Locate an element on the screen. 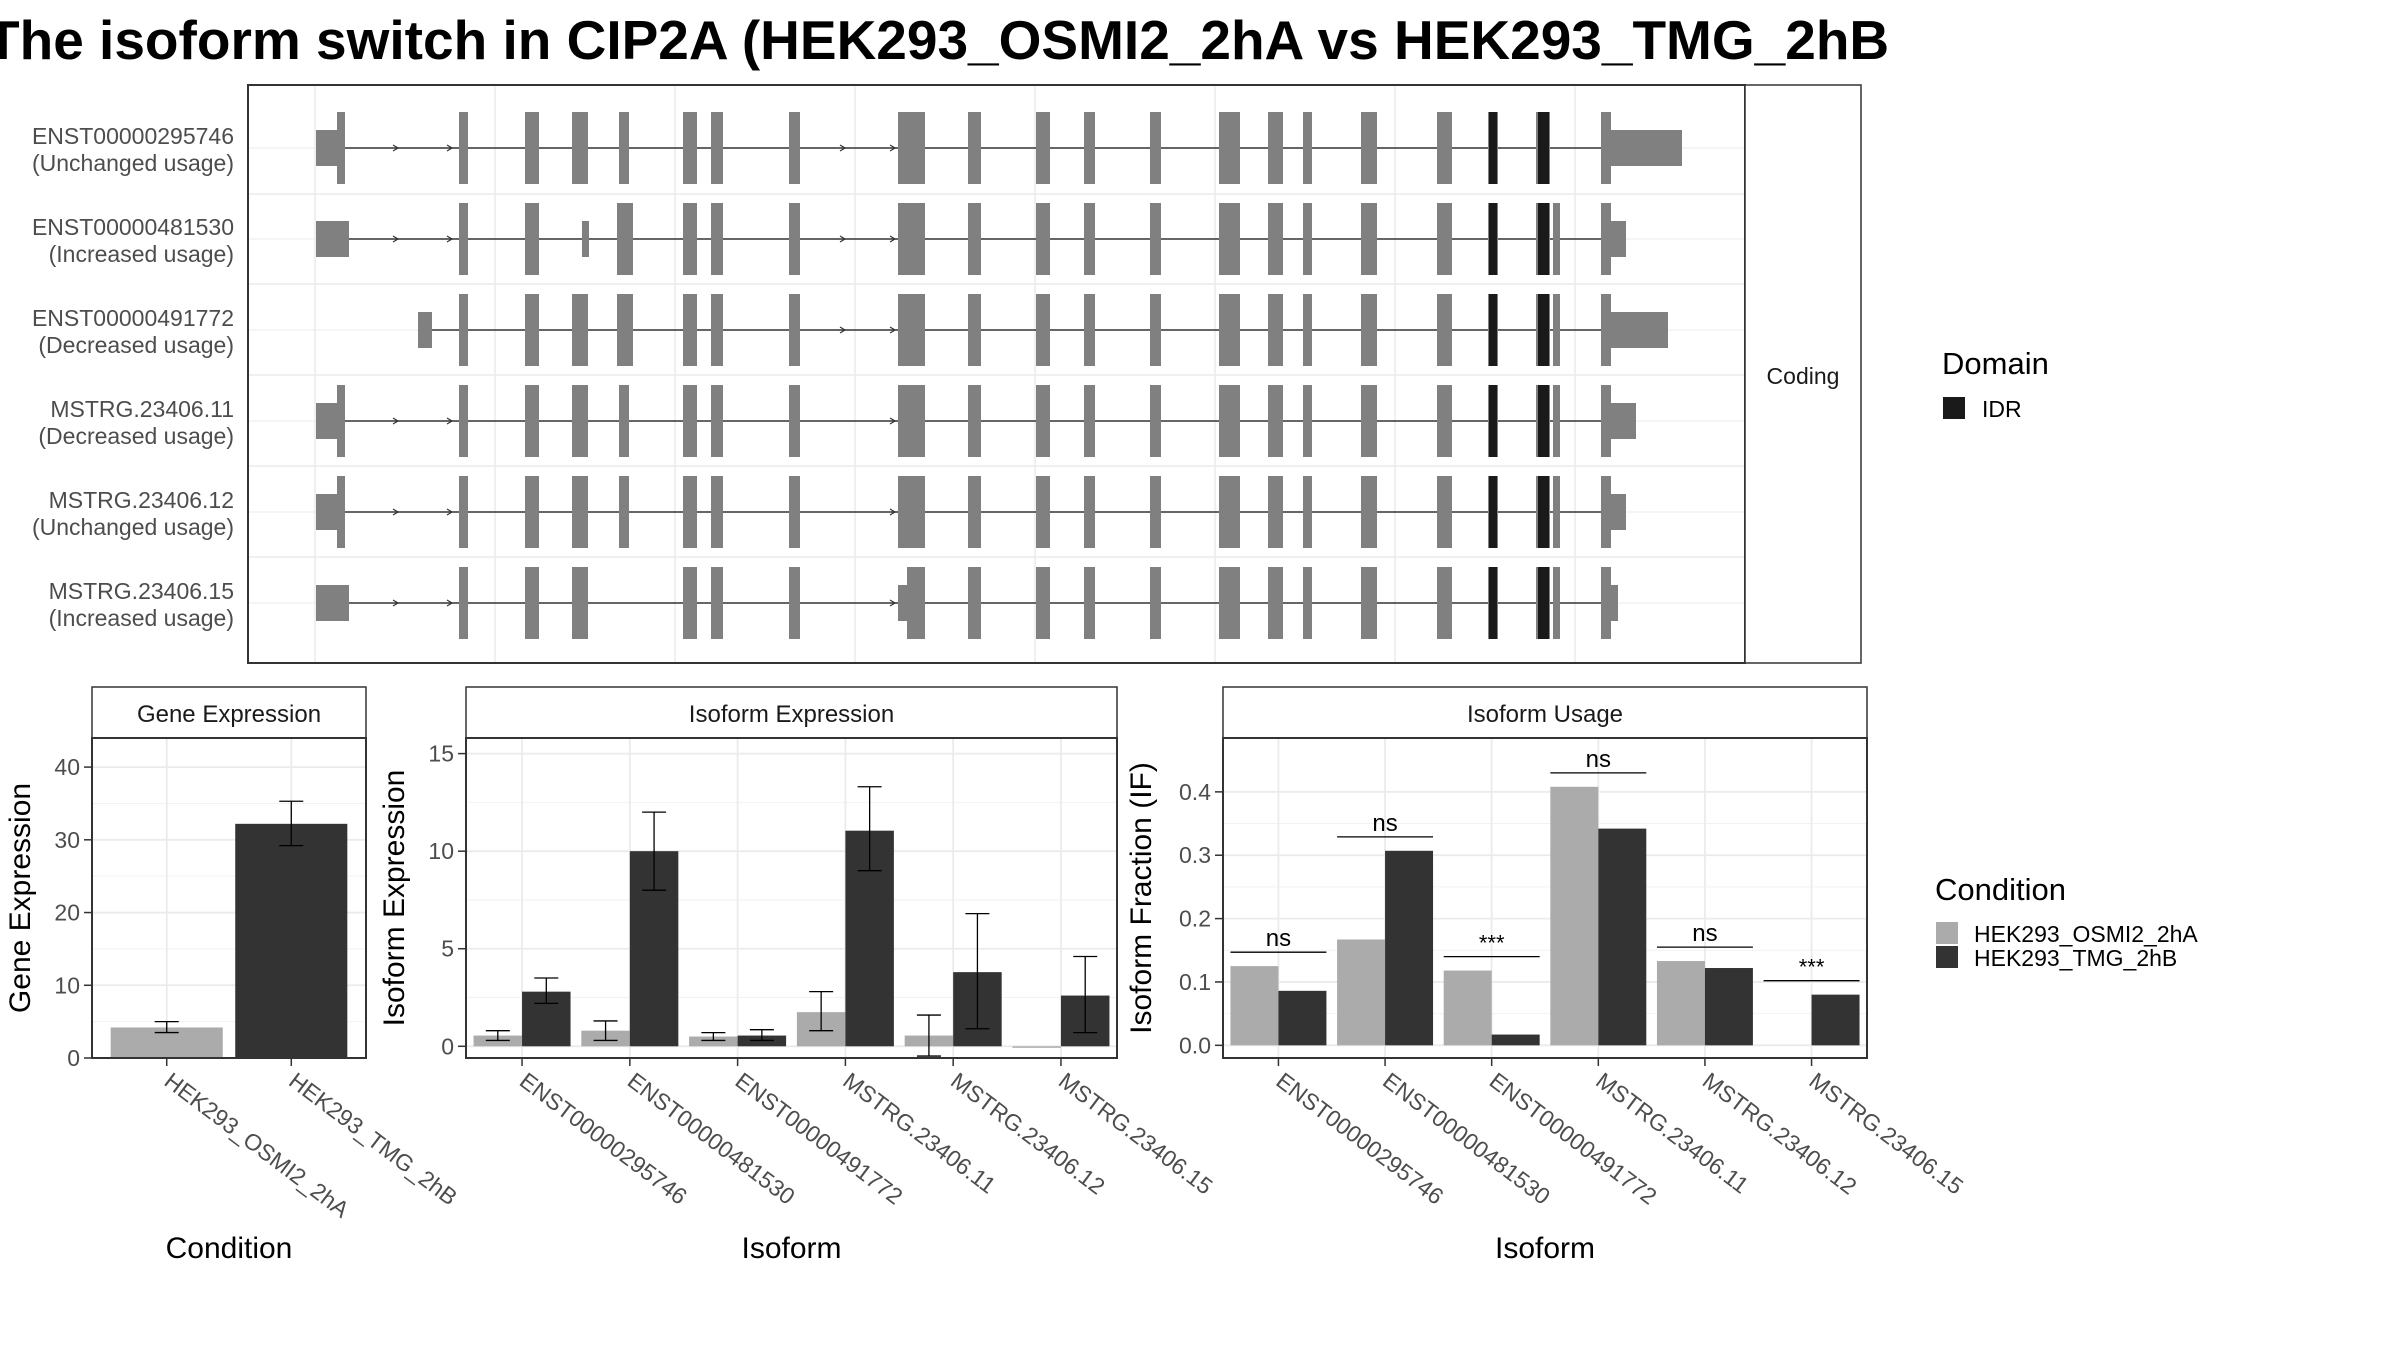 The image size is (2400, 1350). y-tick-label: 40 is located at coordinates (67, 767).